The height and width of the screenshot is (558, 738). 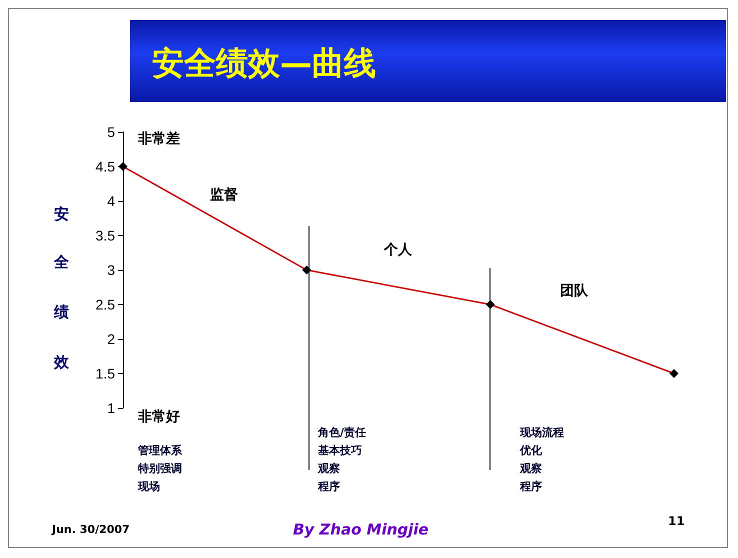 I want to click on text: 角色/责任, so click(x=341, y=432).